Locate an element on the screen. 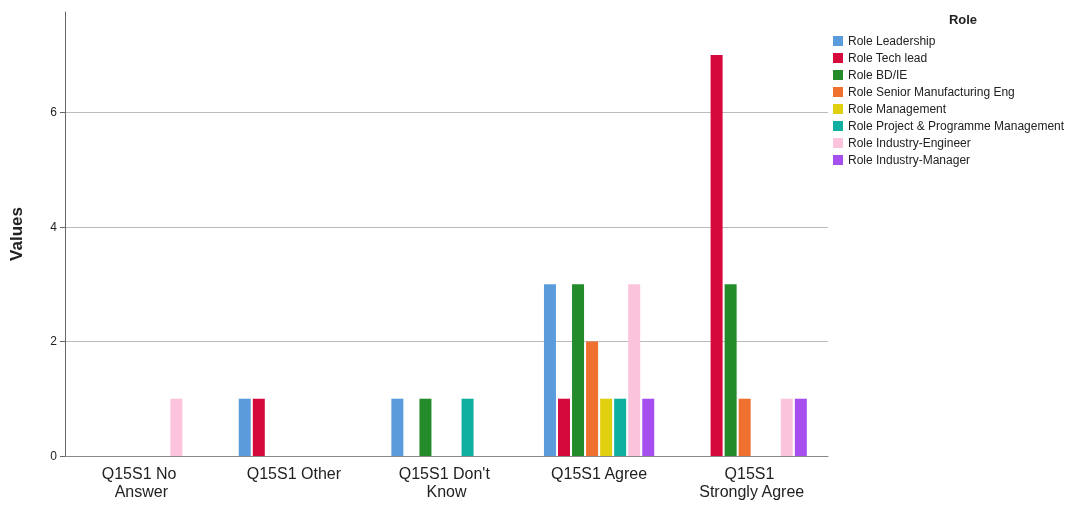 The image size is (1091, 526). x-tick-label: Q15S1 Other is located at coordinates (294, 473).